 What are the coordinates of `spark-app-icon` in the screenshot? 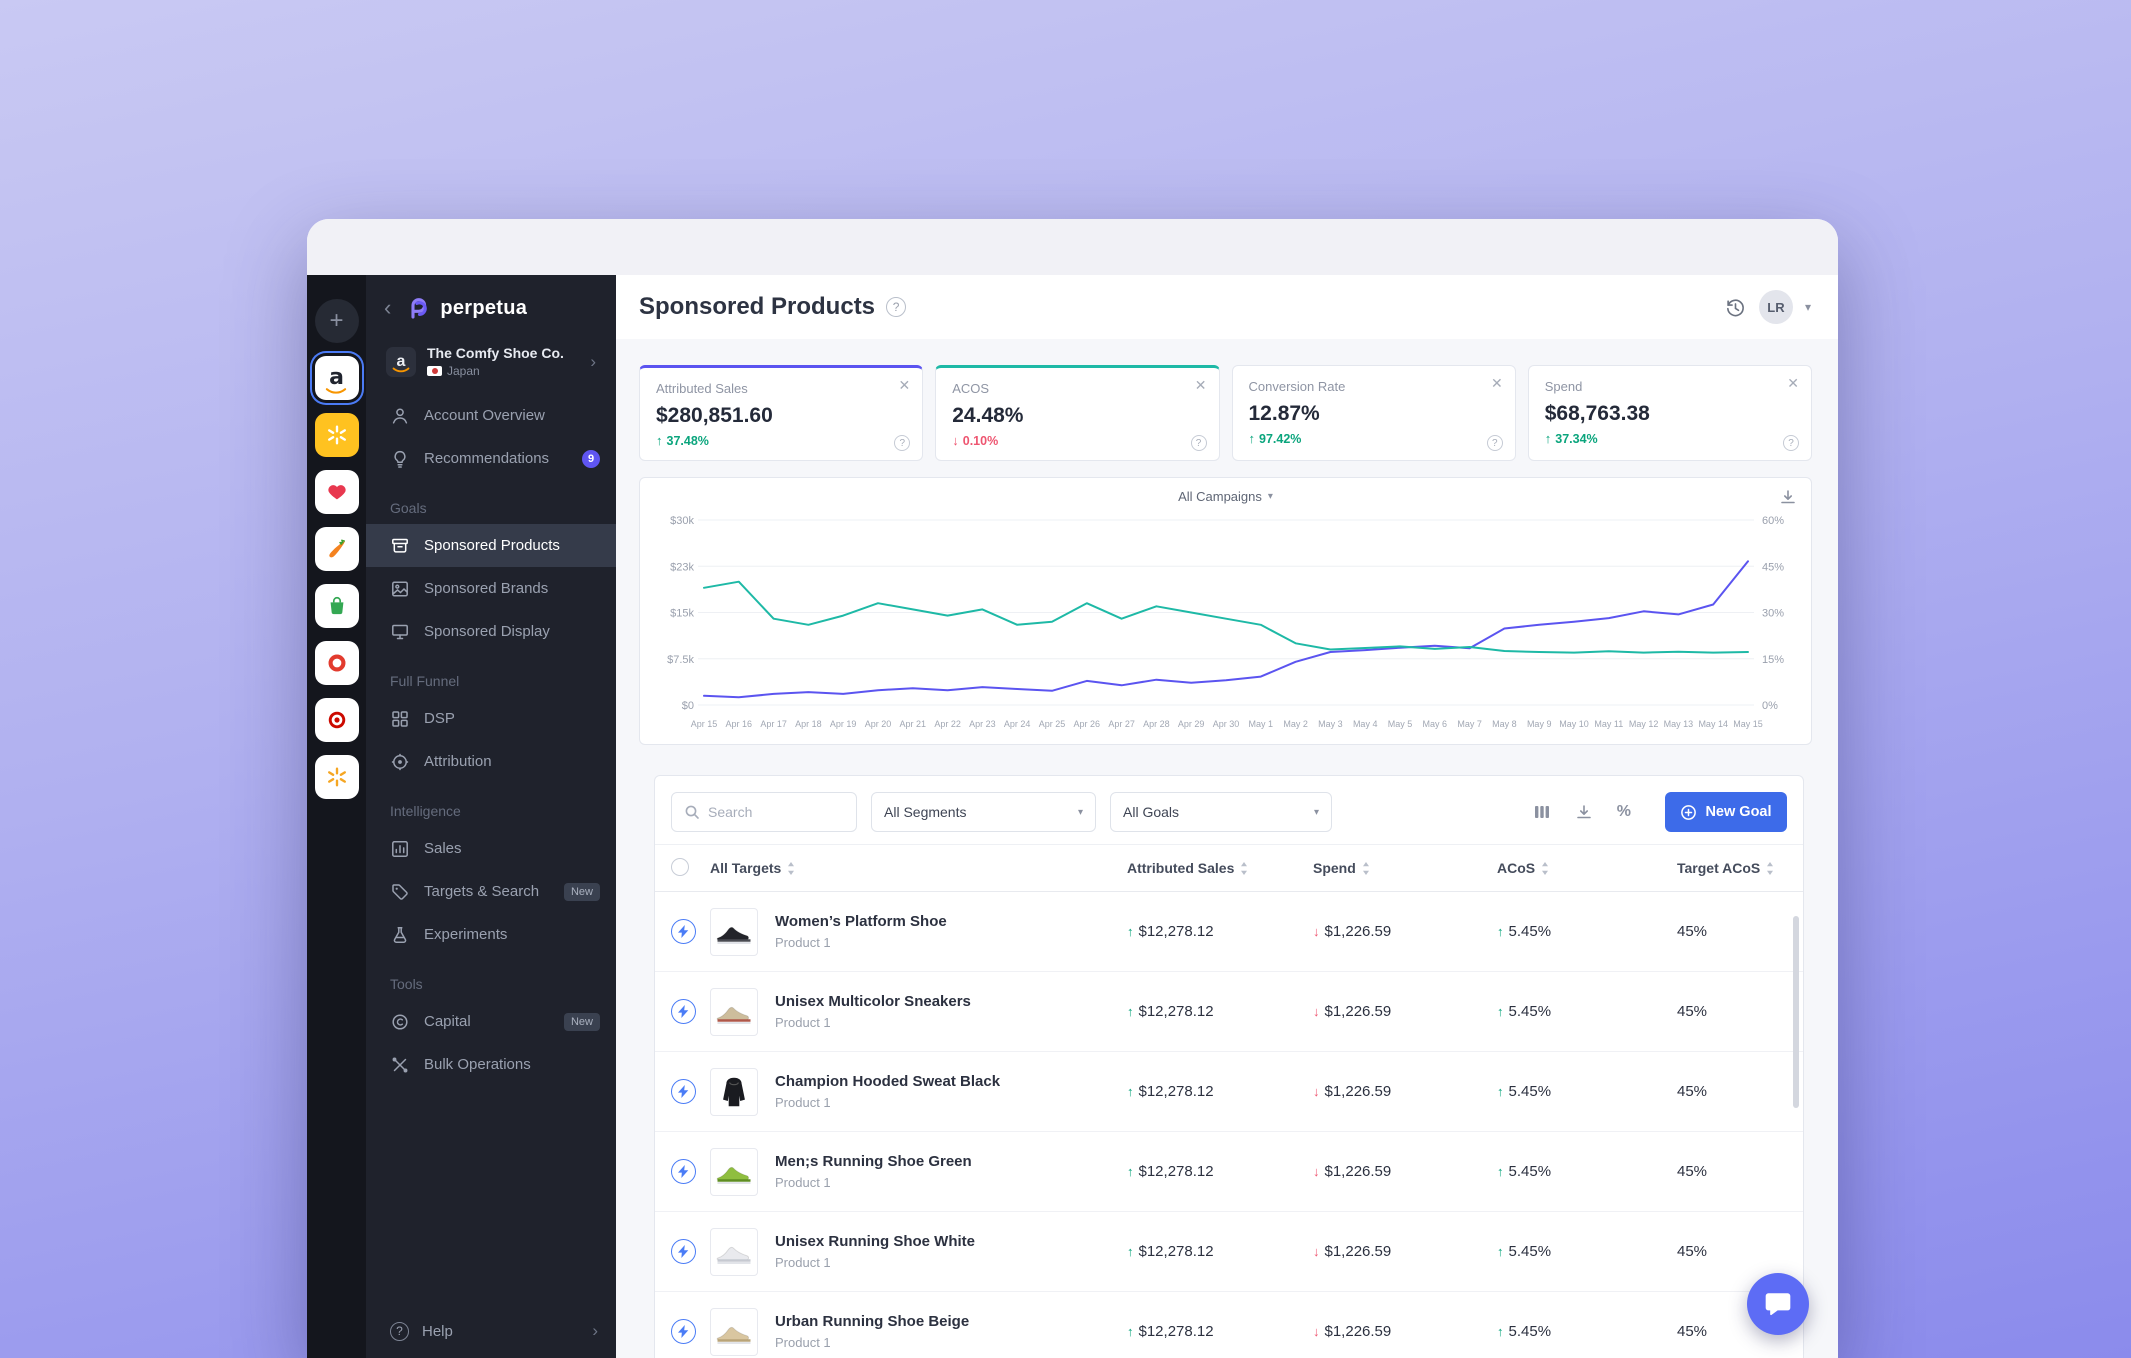 It's located at (336, 435).